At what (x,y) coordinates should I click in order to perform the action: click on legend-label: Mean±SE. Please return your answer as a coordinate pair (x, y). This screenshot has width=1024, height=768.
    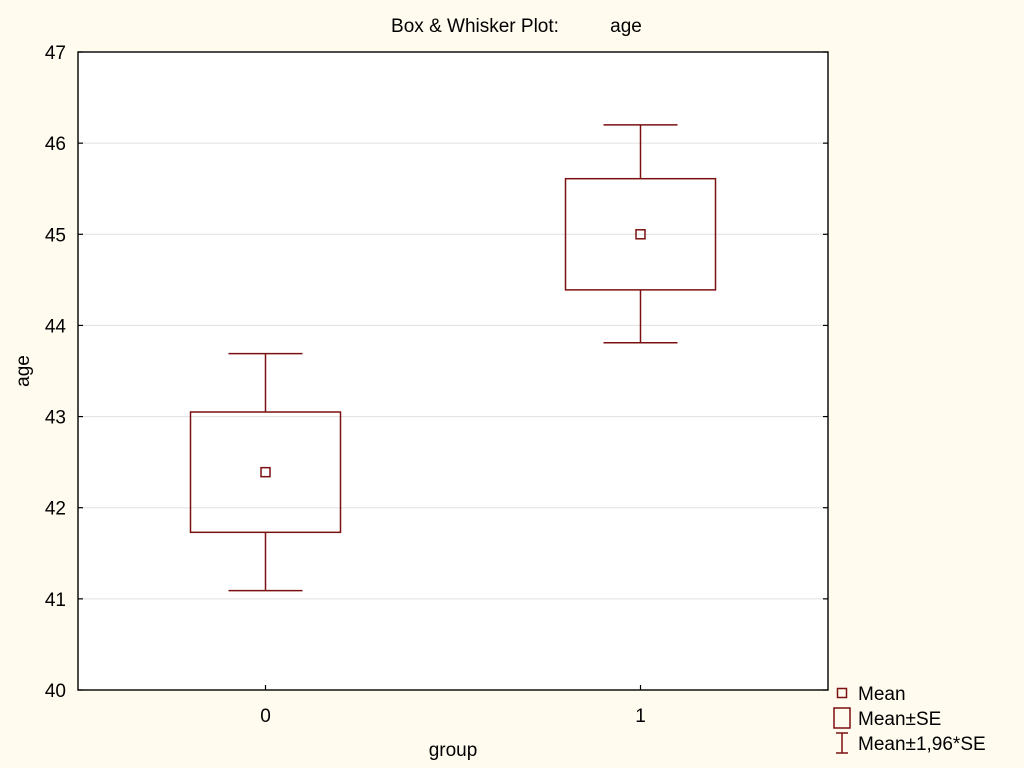
    Looking at the image, I should click on (899, 719).